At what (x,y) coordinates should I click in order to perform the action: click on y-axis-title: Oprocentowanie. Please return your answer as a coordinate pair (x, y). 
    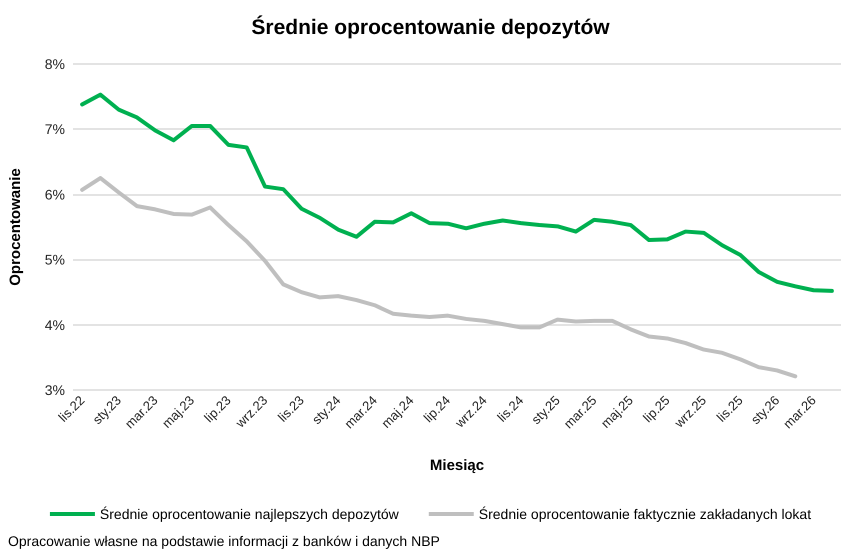
    Looking at the image, I should click on (15, 227).